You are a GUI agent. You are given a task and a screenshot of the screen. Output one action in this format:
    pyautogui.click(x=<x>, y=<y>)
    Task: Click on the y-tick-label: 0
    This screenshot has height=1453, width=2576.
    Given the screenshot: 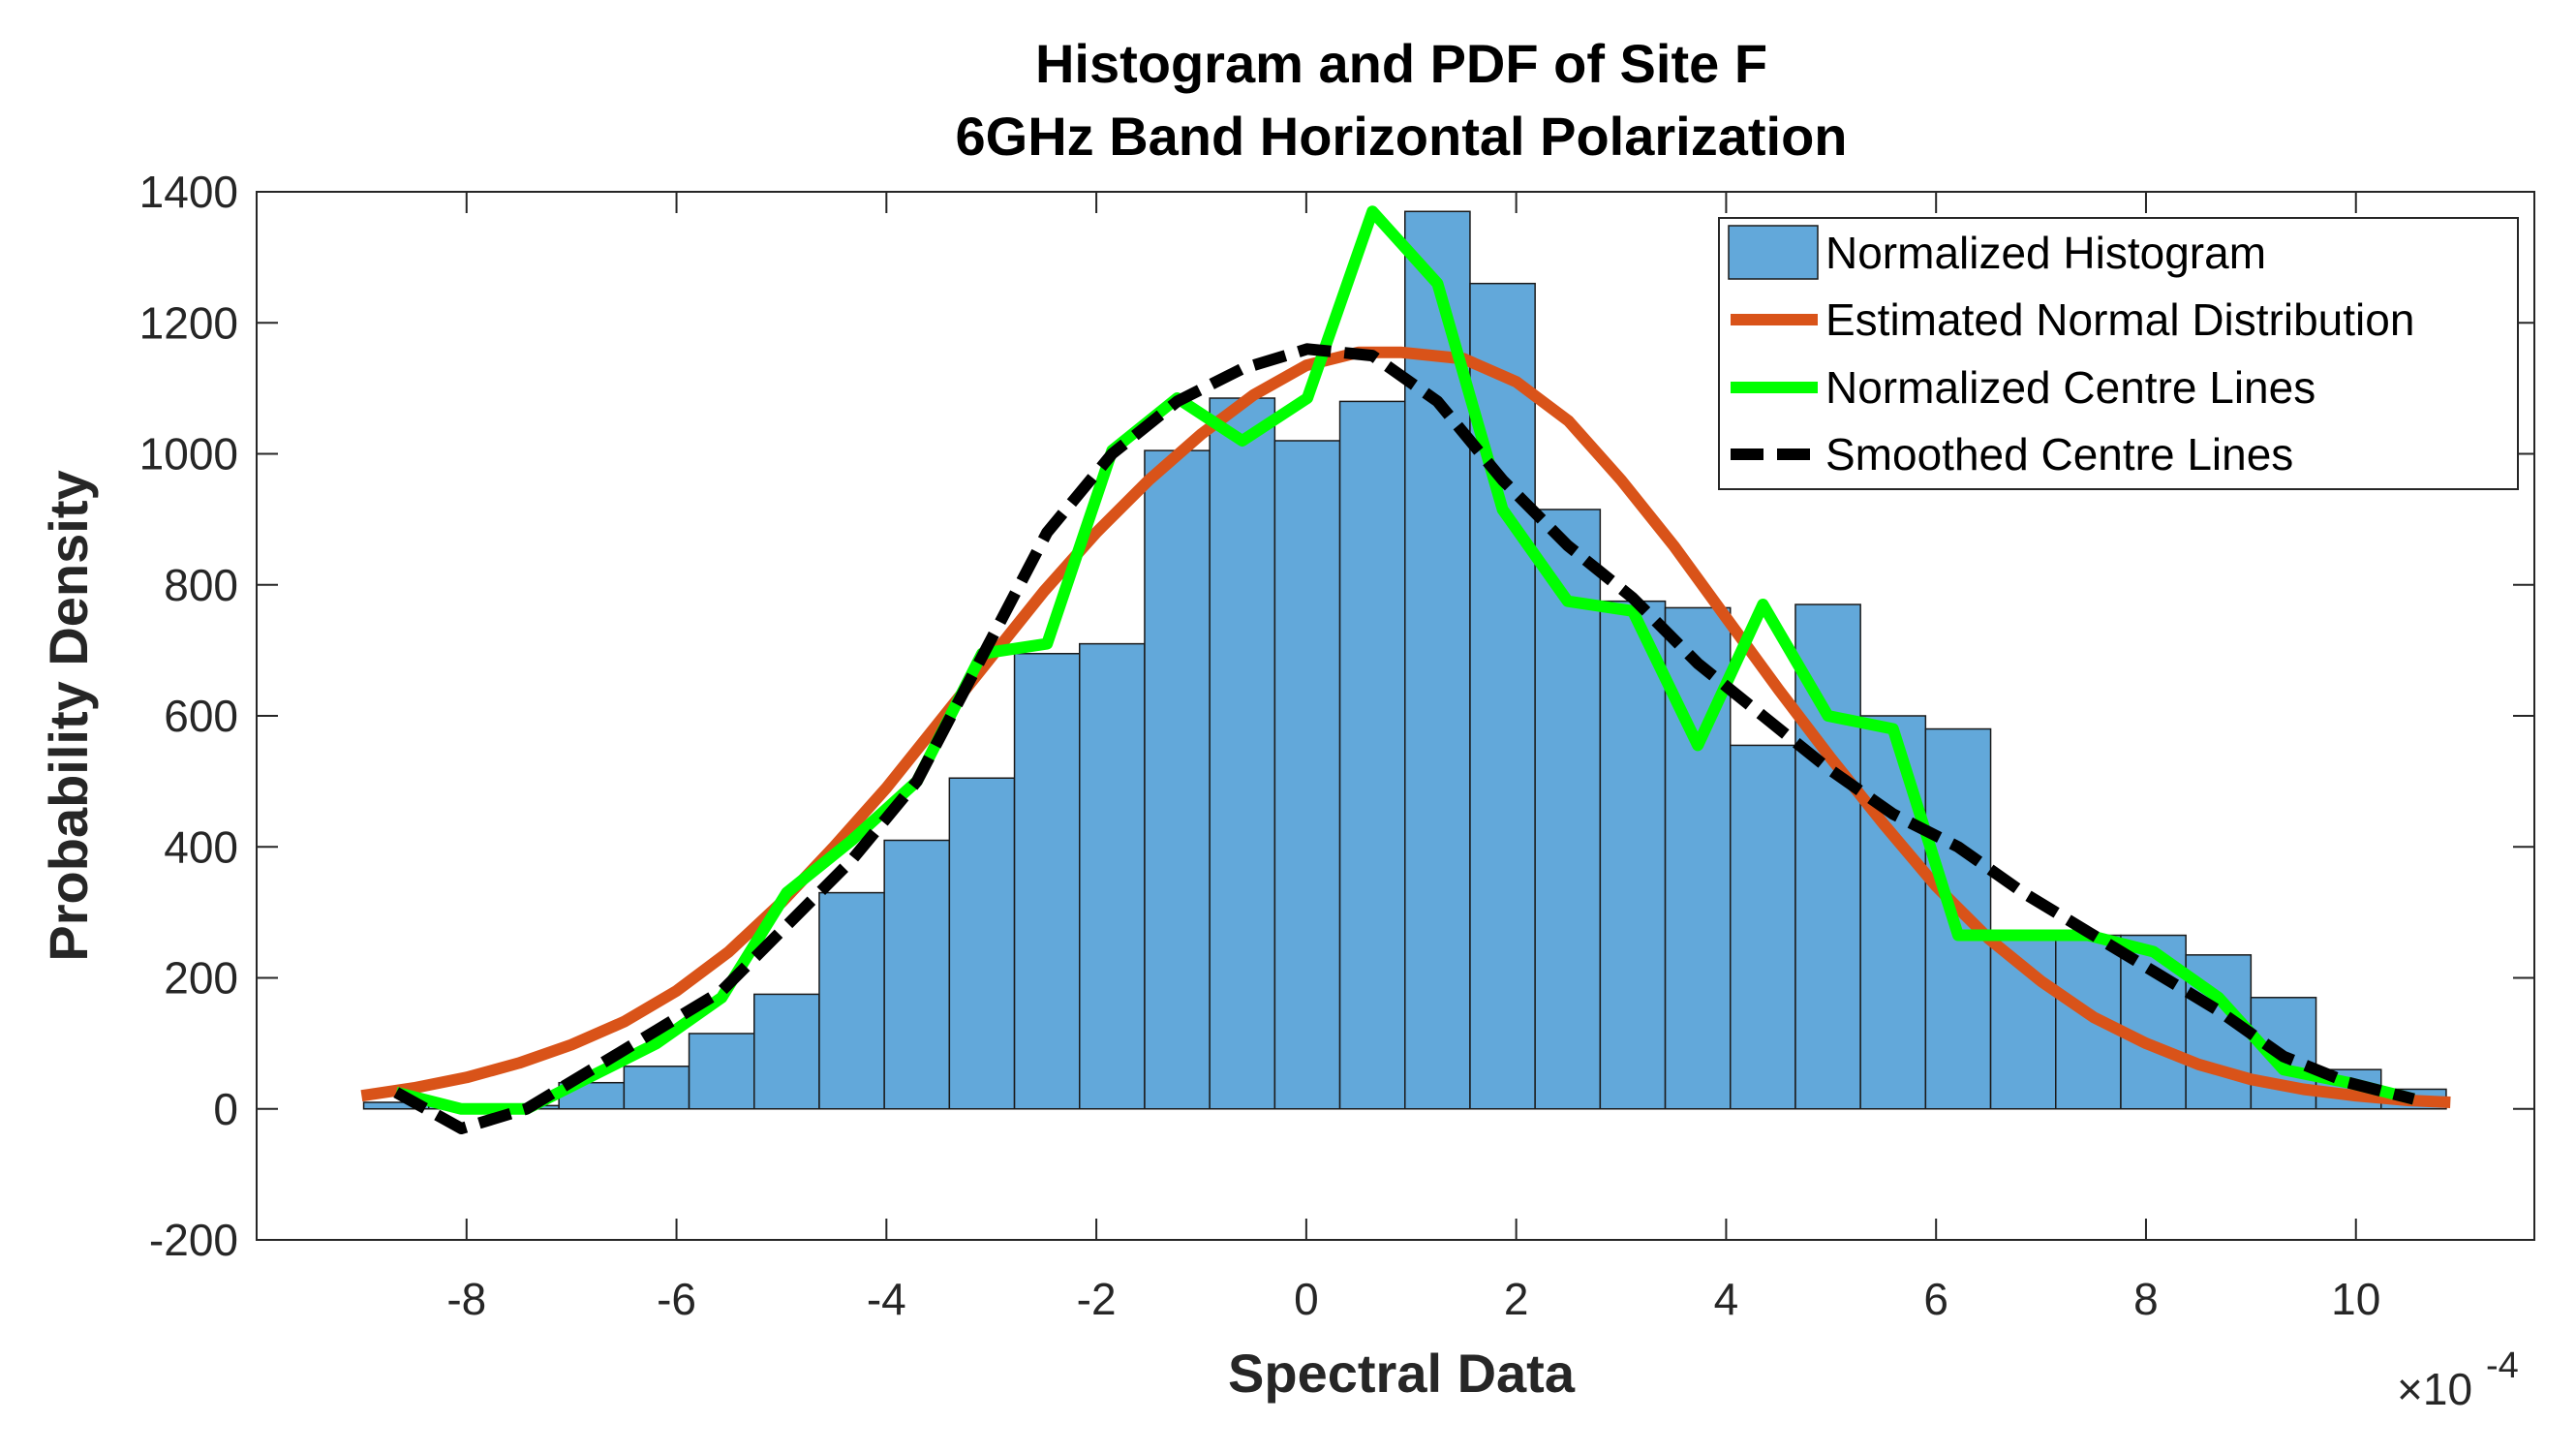 What is the action you would take?
    pyautogui.click(x=225, y=1109)
    